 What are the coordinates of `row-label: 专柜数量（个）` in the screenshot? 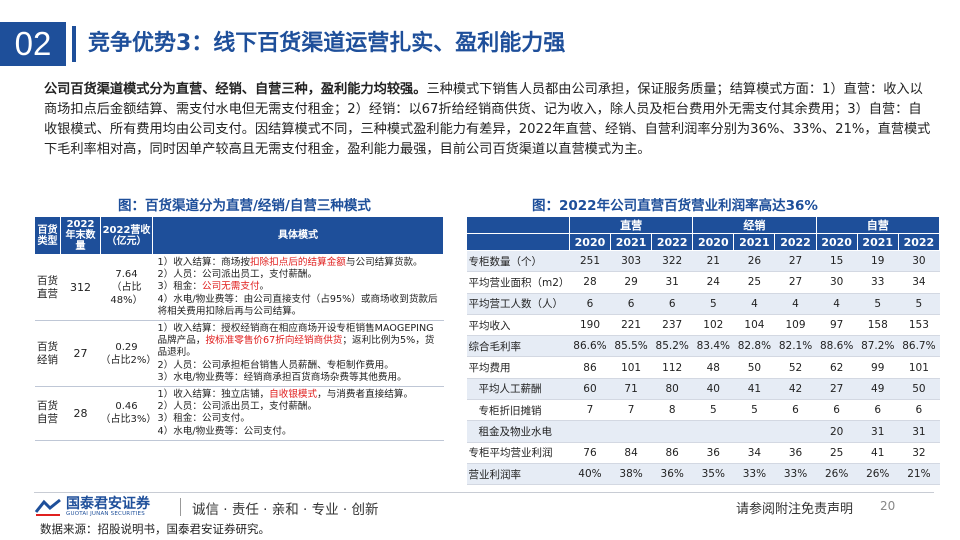 It's located at (518, 261).